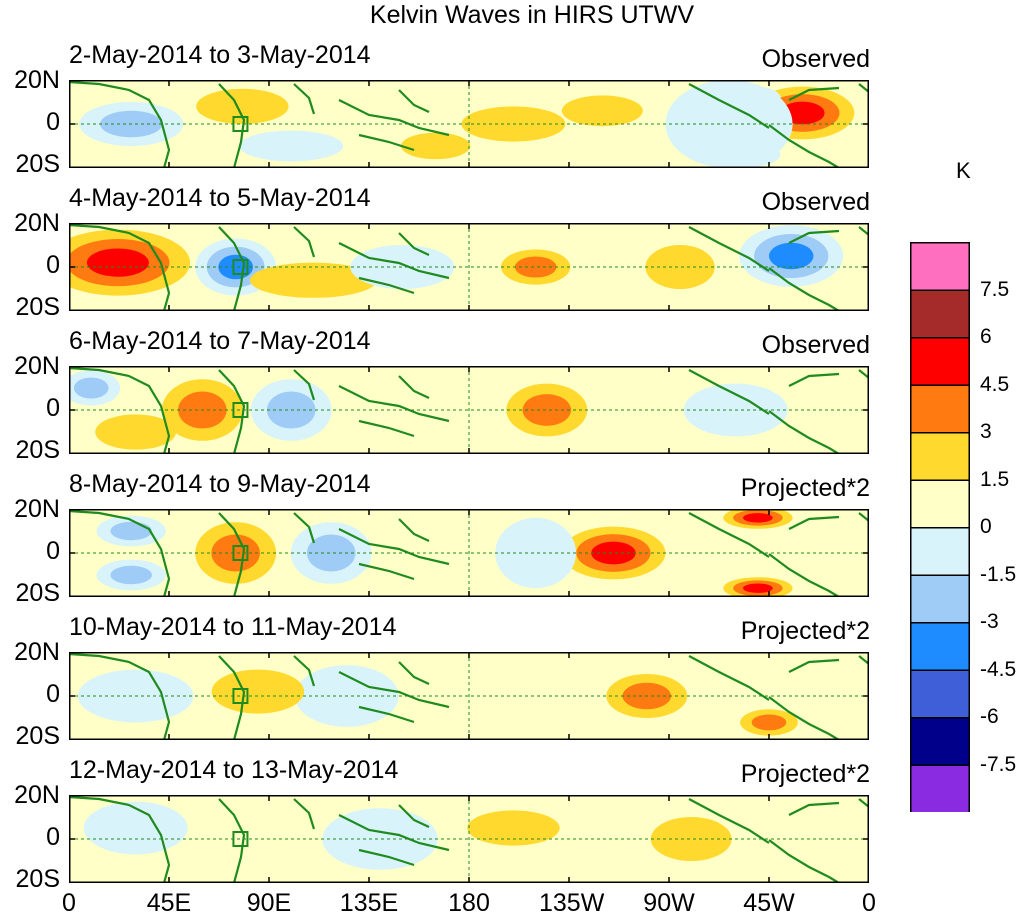 This screenshot has height=920, width=1024. Describe the element at coordinates (220, 198) in the screenshot. I see `panel-date-range: 4-May-2014 to 5-May-2014` at that location.